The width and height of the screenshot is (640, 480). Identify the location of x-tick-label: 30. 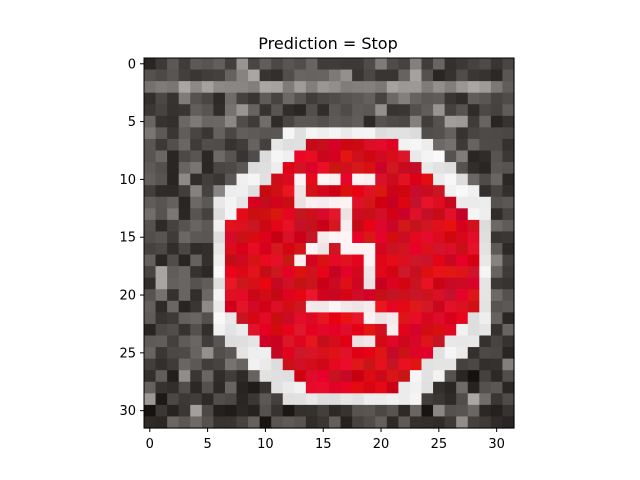
(496, 444).